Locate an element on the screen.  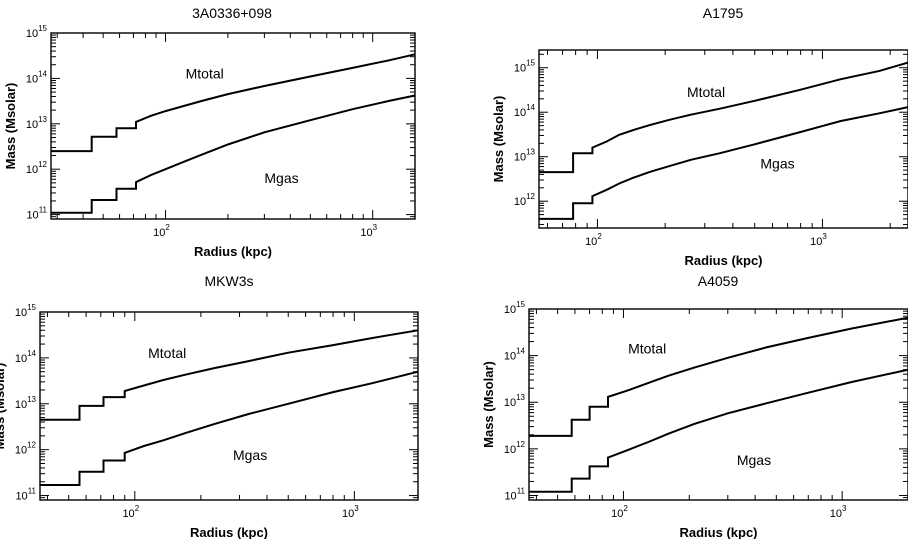
chart-title: A1795 is located at coordinates (723, 13).